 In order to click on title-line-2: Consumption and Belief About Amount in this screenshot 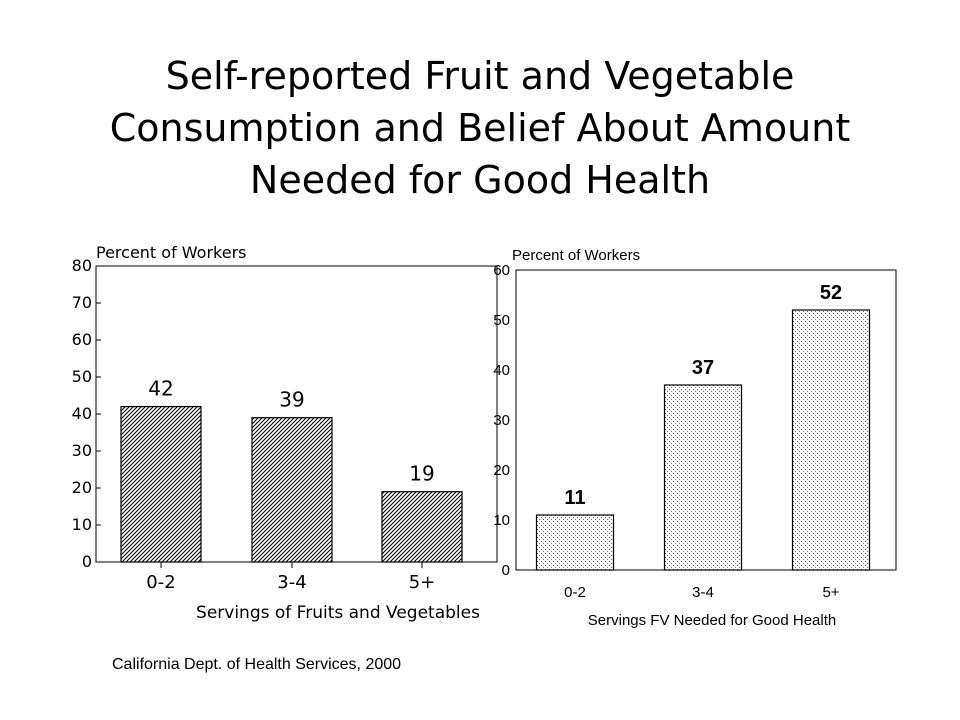, I will do `click(480, 128)`.